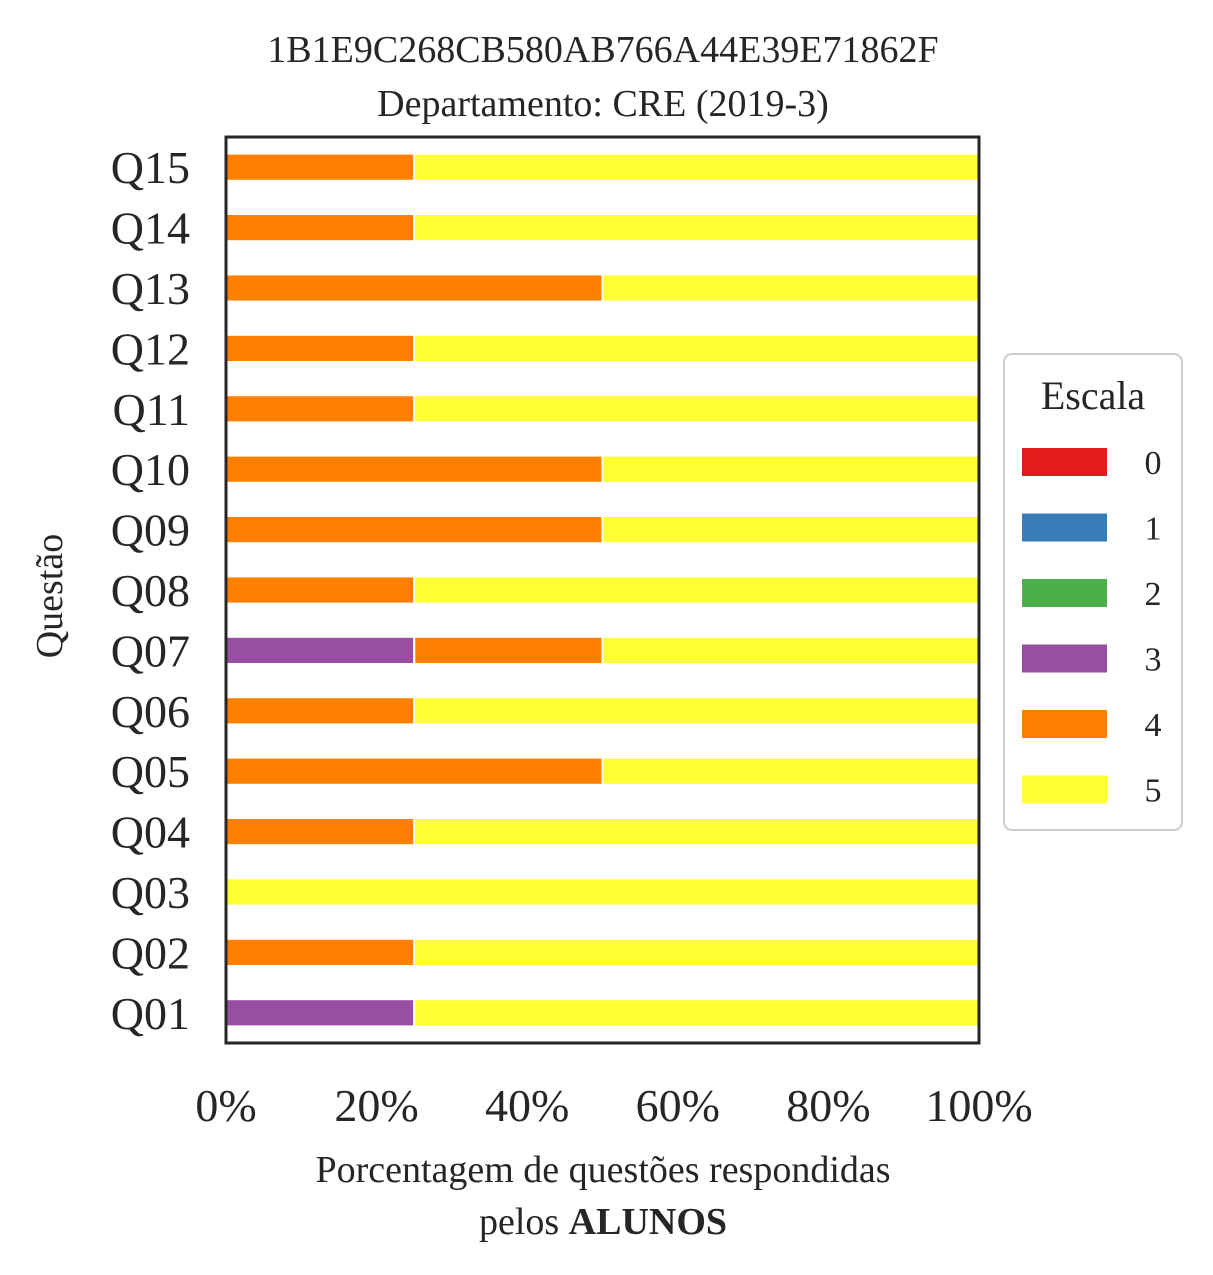  What do you see at coordinates (602, 1170) in the screenshot?
I see `x-axis-label-line1: Porcentagem de questões respondidas` at bounding box center [602, 1170].